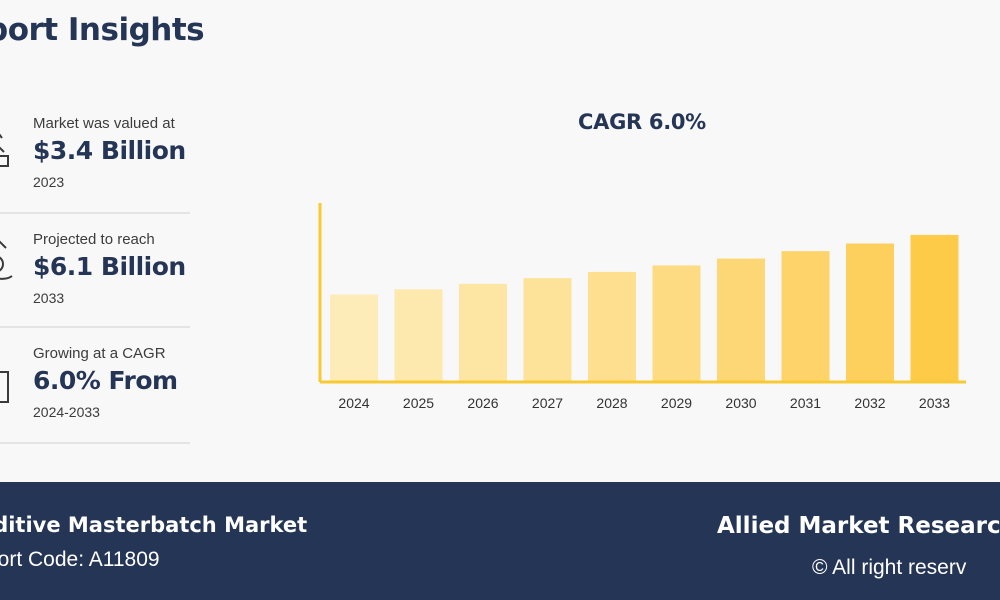 The width and height of the screenshot is (1000, 600). What do you see at coordinates (80, 559) in the screenshot?
I see `footer-report-code: port Code: A11809` at bounding box center [80, 559].